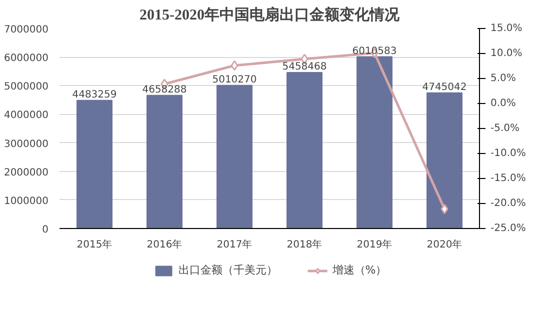 This screenshot has height=336, width=533. Describe the element at coordinates (503, 78) in the screenshot. I see `y2-tick-label: 5.0%` at that location.